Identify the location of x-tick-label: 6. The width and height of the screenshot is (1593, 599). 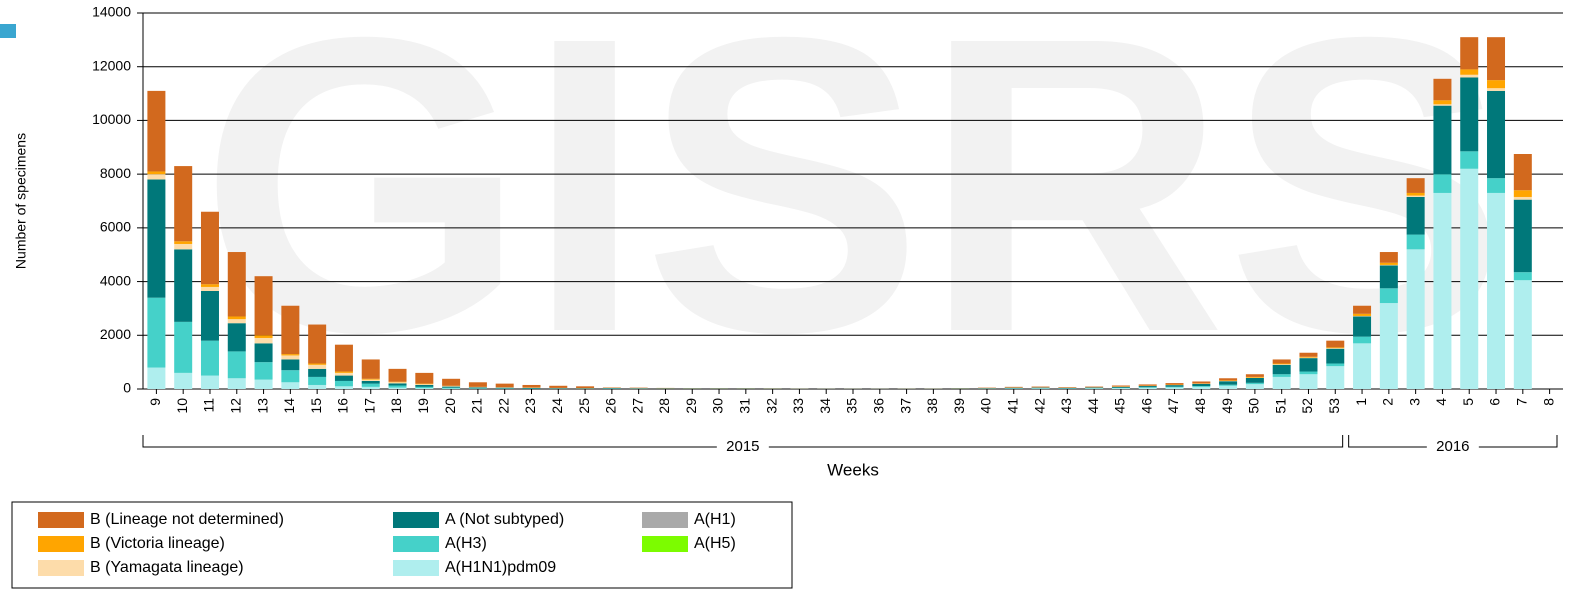
(1495, 402).